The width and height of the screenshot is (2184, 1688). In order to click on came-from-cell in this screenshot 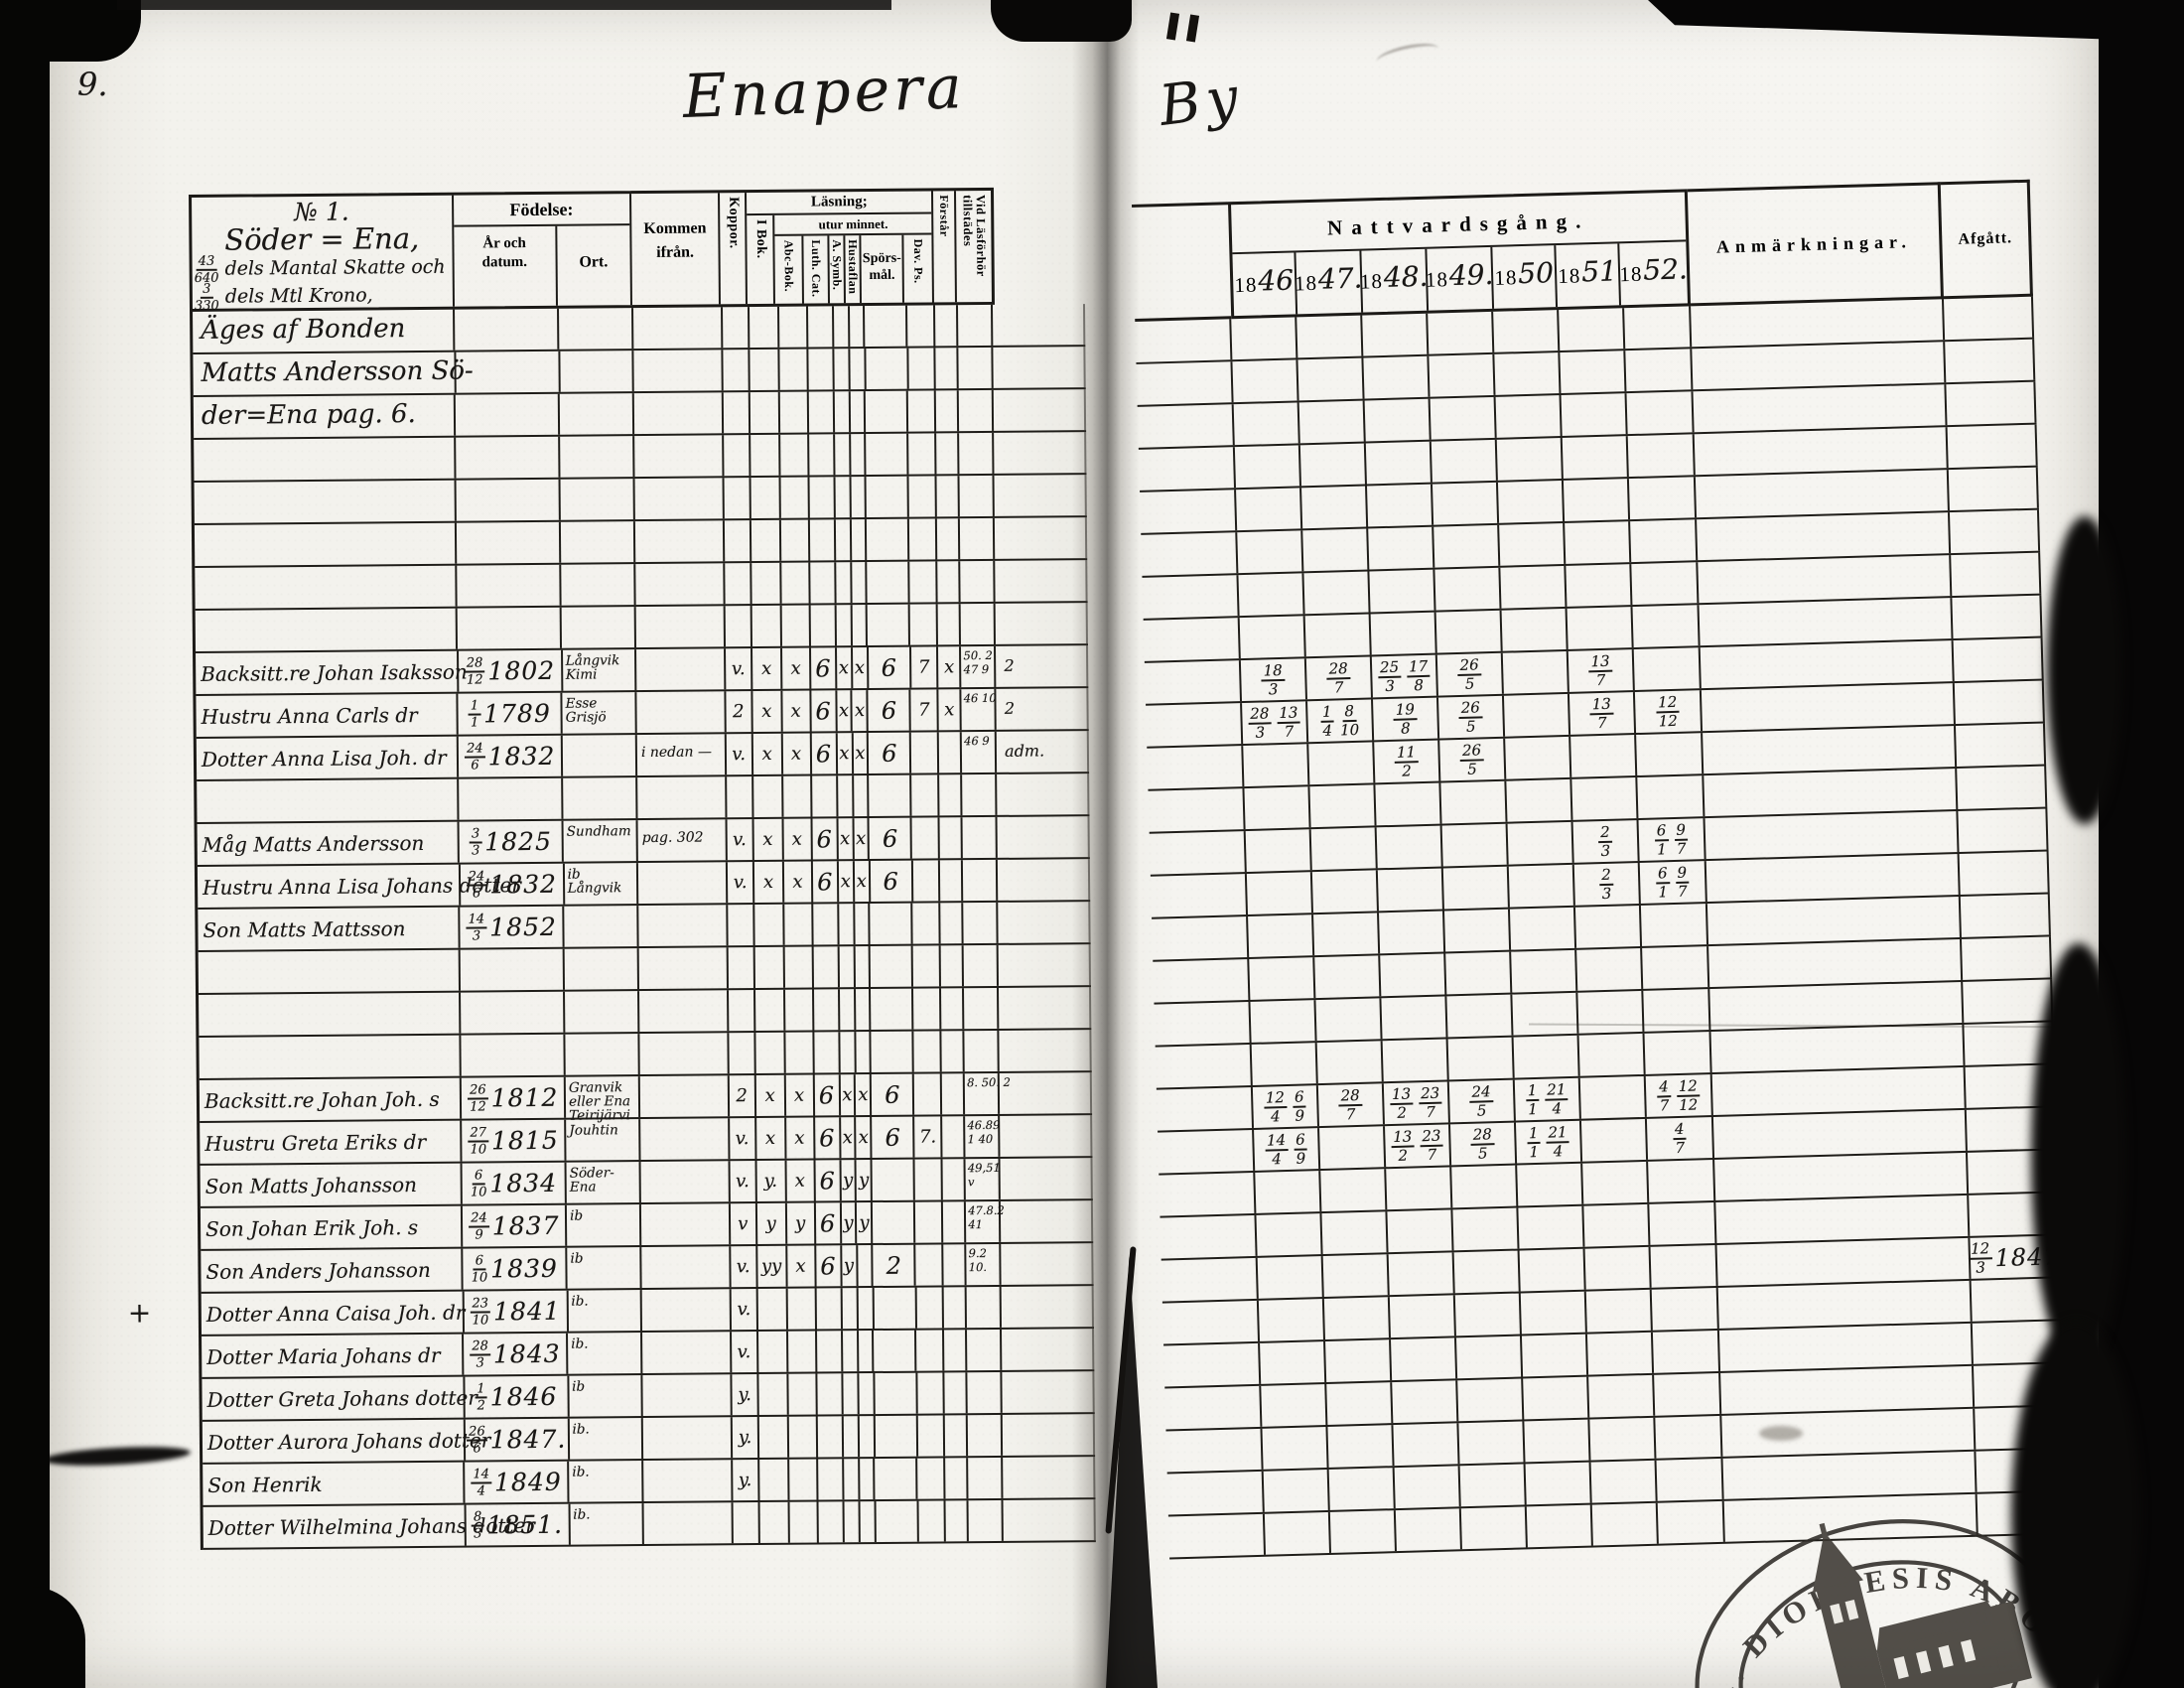, I will do `click(683, 926)`.